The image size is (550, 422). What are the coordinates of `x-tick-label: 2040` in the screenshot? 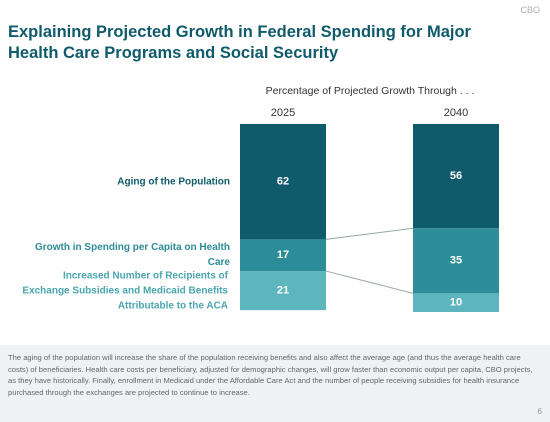 It's located at (456, 113).